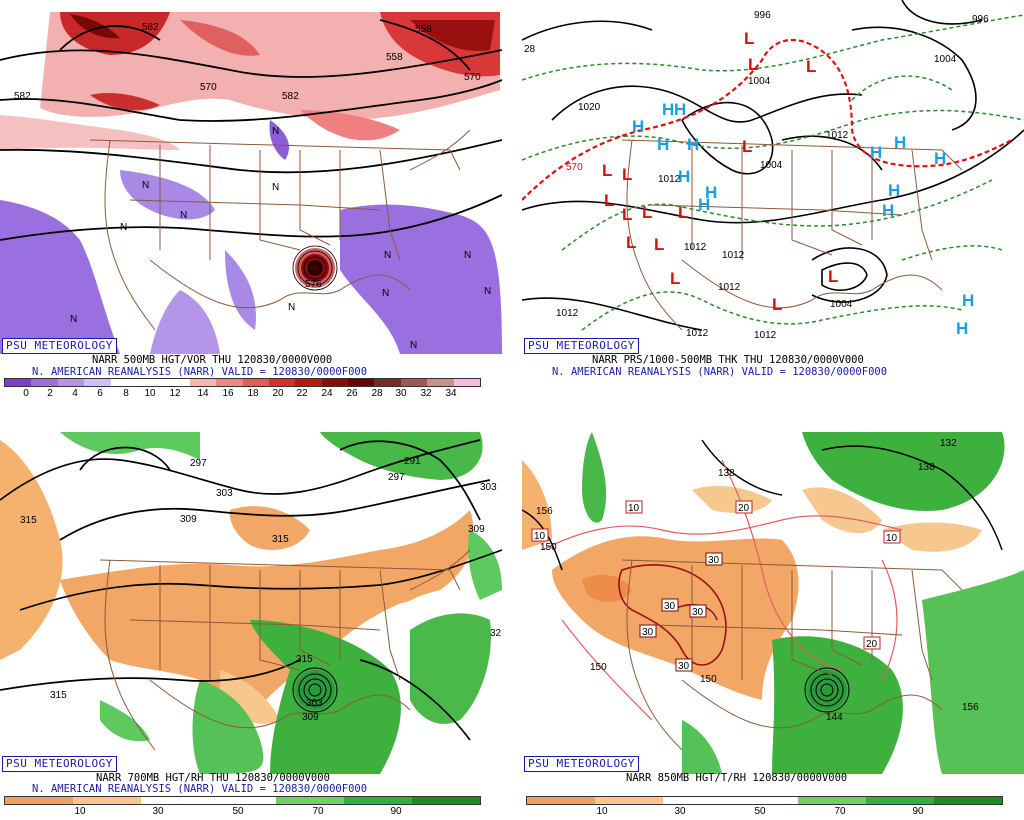  Describe the element at coordinates (100, 393) in the screenshot. I see `colorbar-tick: 6` at that location.